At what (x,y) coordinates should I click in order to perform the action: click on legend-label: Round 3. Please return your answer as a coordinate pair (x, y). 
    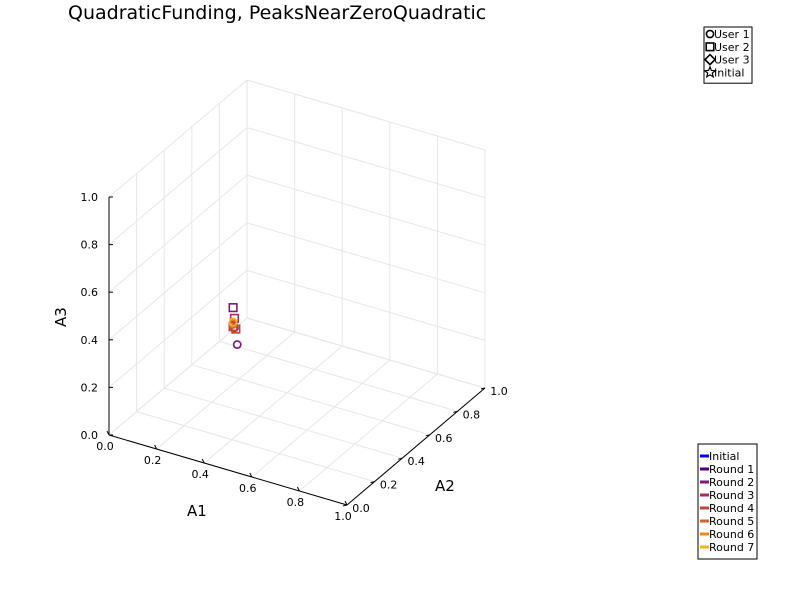
    Looking at the image, I should click on (731, 495).